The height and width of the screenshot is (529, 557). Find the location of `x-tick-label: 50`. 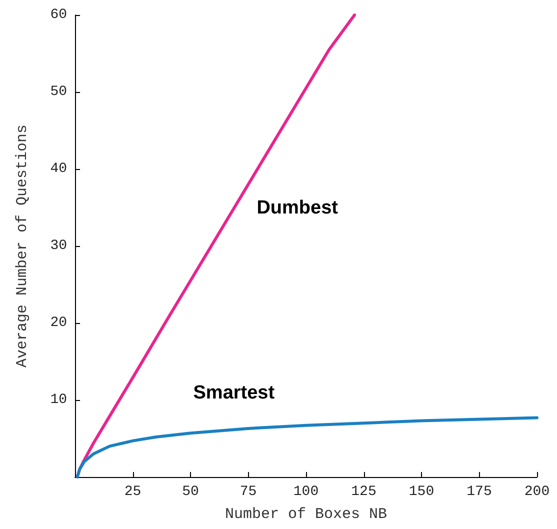

x-tick-label: 50 is located at coordinates (190, 492).